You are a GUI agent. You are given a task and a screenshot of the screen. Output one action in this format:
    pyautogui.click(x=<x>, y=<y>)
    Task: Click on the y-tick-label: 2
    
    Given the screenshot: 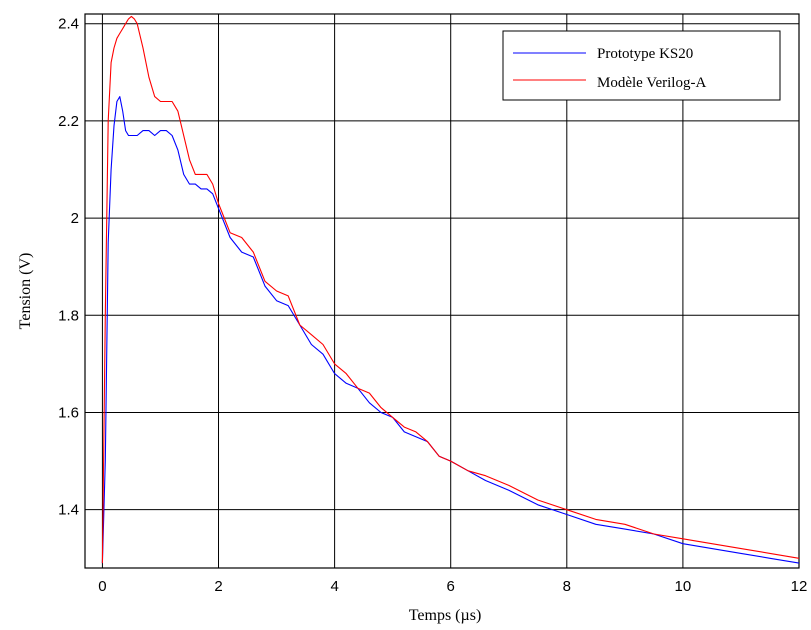 What is the action you would take?
    pyautogui.click(x=75, y=218)
    